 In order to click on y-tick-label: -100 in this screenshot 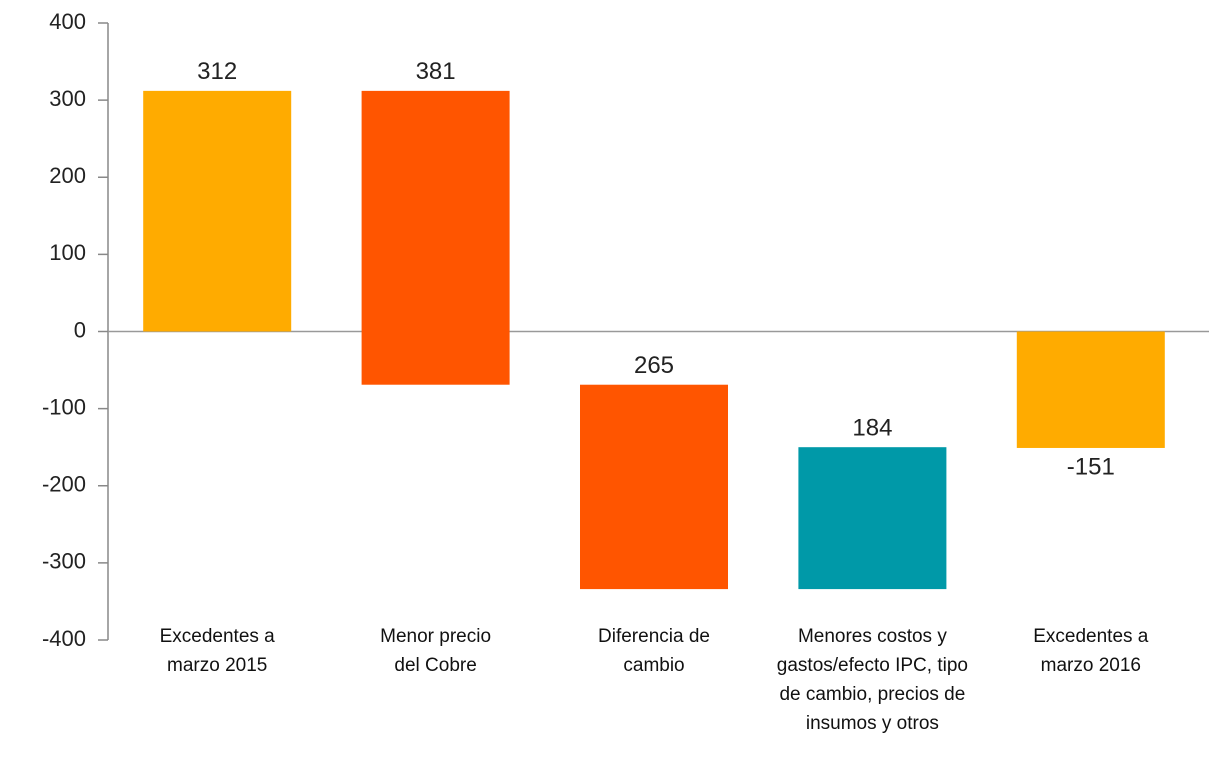, I will do `click(64, 406)`.